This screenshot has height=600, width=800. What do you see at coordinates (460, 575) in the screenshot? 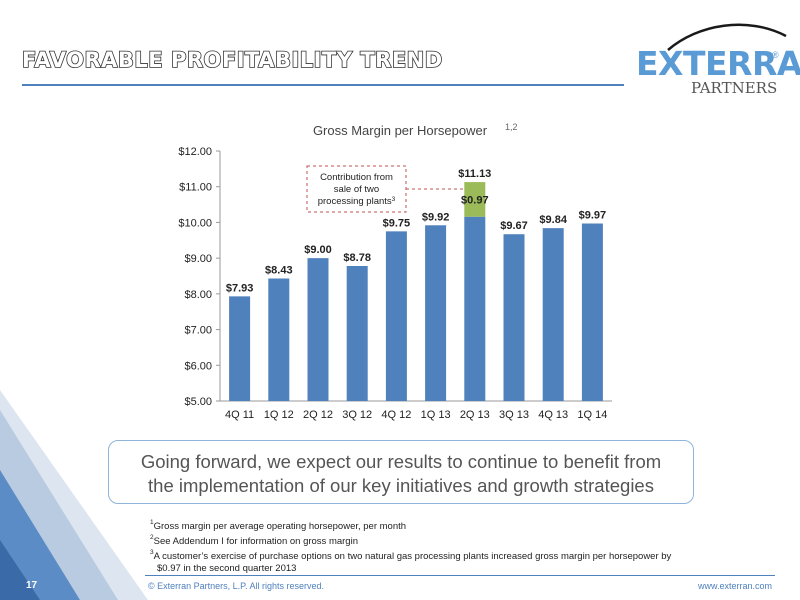
I see `footer-divider` at bounding box center [460, 575].